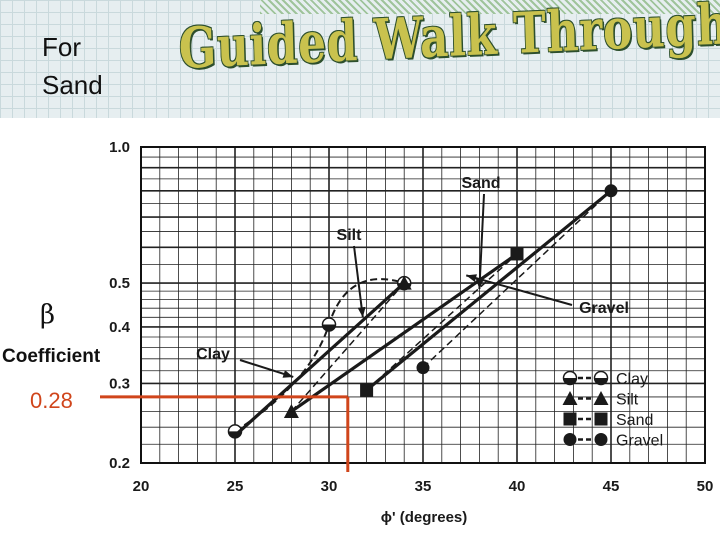  I want to click on data-point-sand, so click(517, 254).